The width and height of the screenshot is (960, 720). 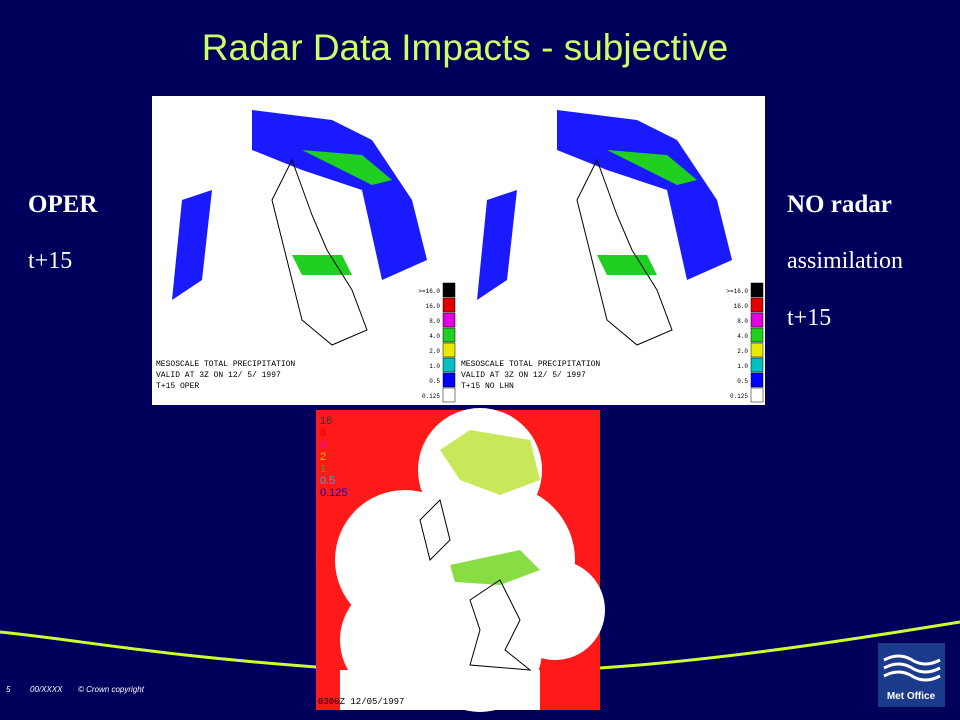 What do you see at coordinates (8, 689) in the screenshot?
I see `footer-page: 5` at bounding box center [8, 689].